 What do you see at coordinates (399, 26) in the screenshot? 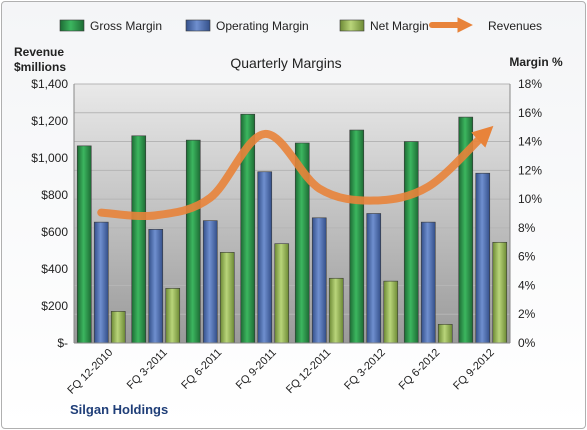
I see `legend-label-net-margin: Net Margin` at bounding box center [399, 26].